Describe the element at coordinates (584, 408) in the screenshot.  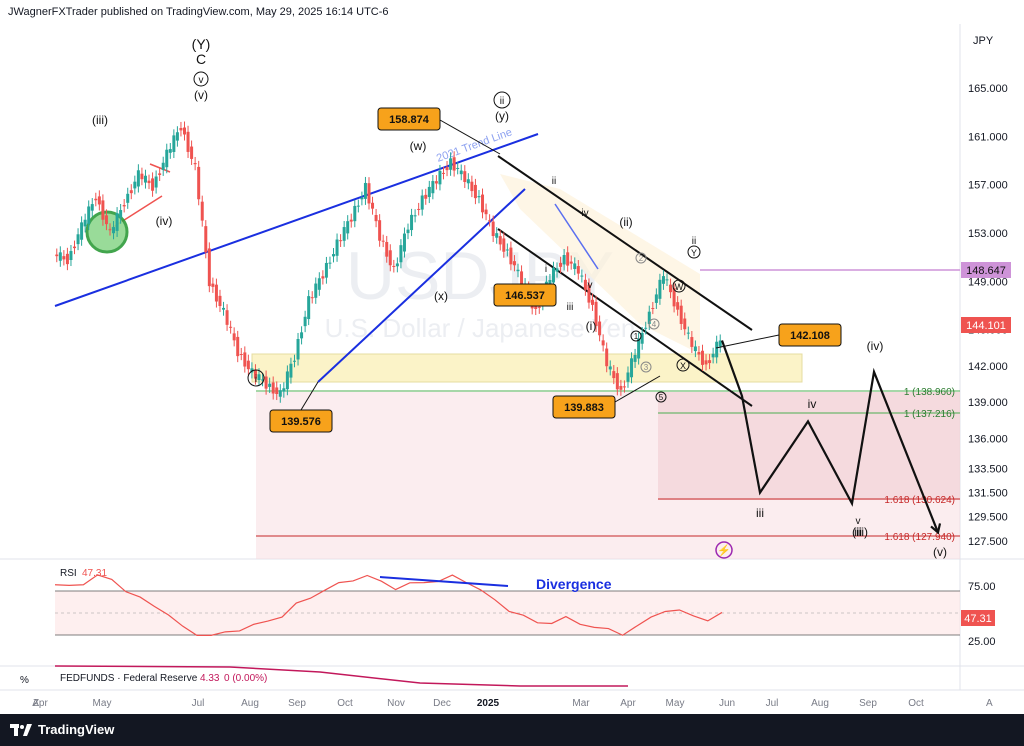
I see `callout-139-883-text: 139.883` at that location.